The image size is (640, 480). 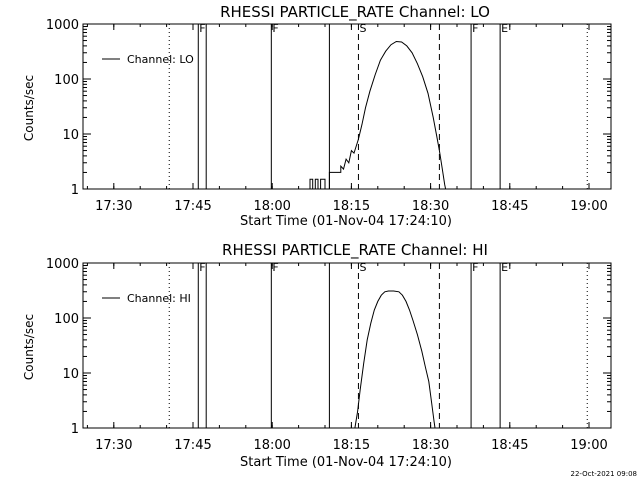 I want to click on chart-title: RHESSI PARTICLE_RATE Channel: LO, so click(x=355, y=12).